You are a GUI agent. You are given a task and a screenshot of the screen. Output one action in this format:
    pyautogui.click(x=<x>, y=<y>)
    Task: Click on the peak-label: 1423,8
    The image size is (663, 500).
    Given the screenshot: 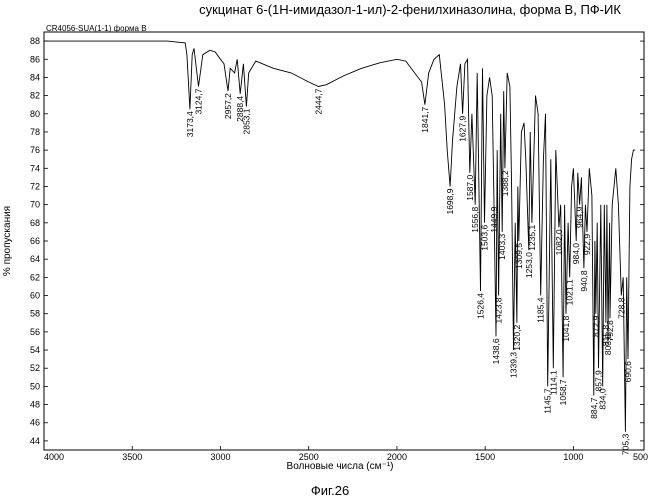 What is the action you would take?
    pyautogui.click(x=499, y=310)
    